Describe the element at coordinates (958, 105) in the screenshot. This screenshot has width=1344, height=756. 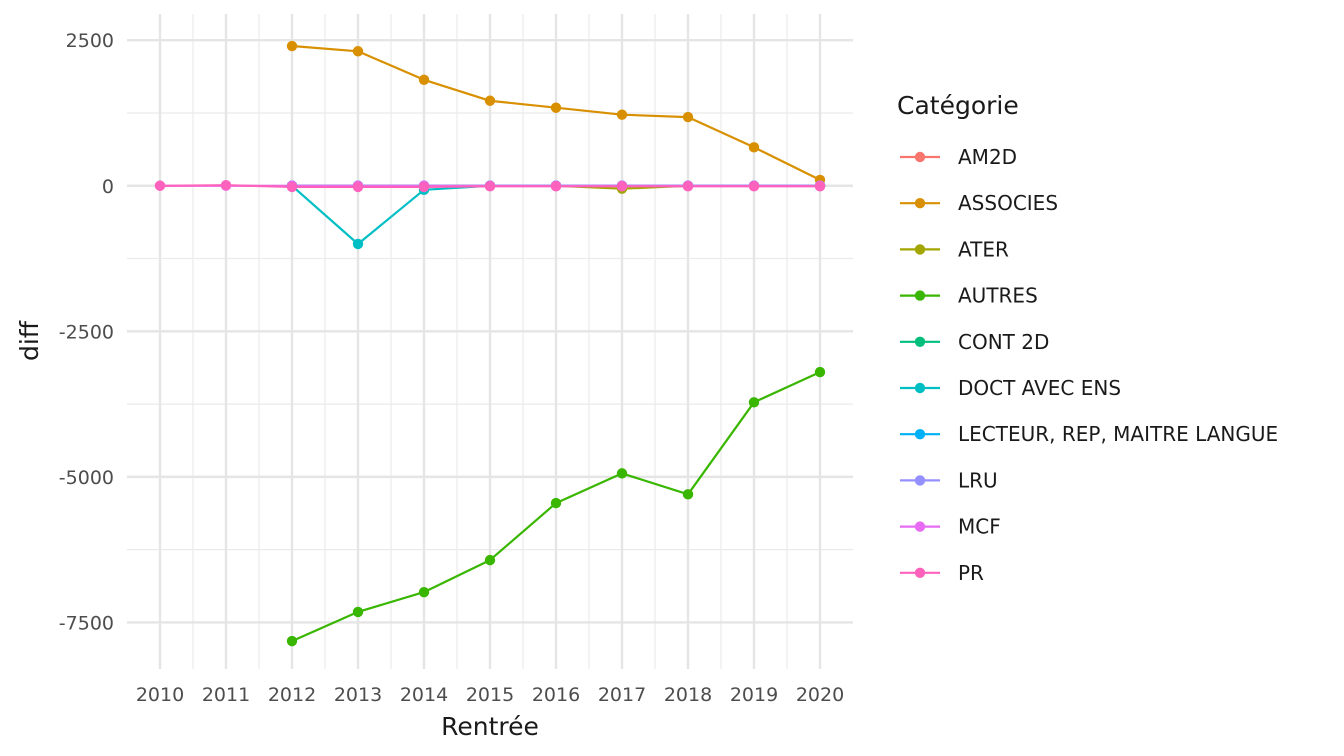
I see `legend-title: Catégorie` at that location.